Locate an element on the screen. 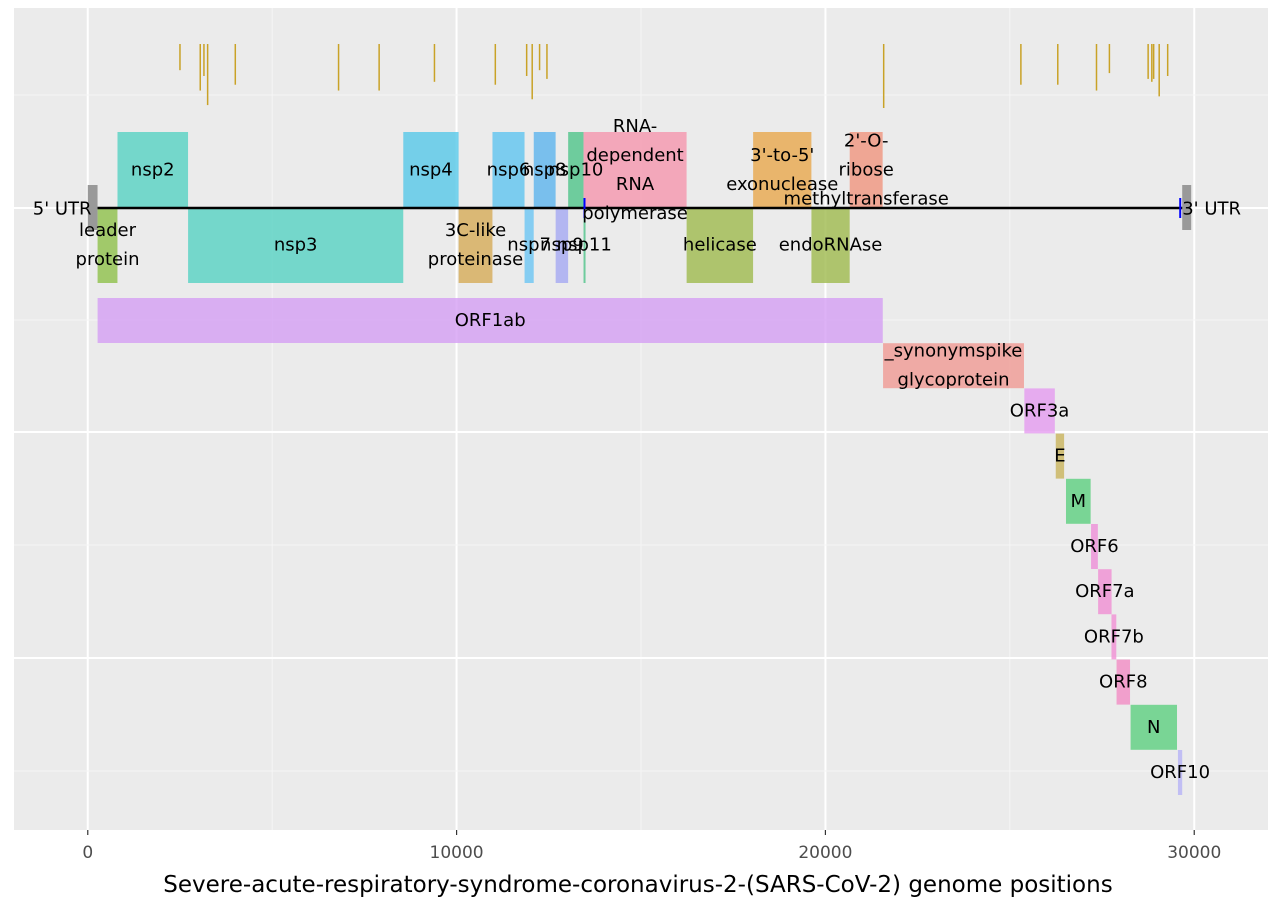 The image size is (1274, 901). gene-label-synonymspike-glycoprotein: glycoprotein is located at coordinates (954, 380).